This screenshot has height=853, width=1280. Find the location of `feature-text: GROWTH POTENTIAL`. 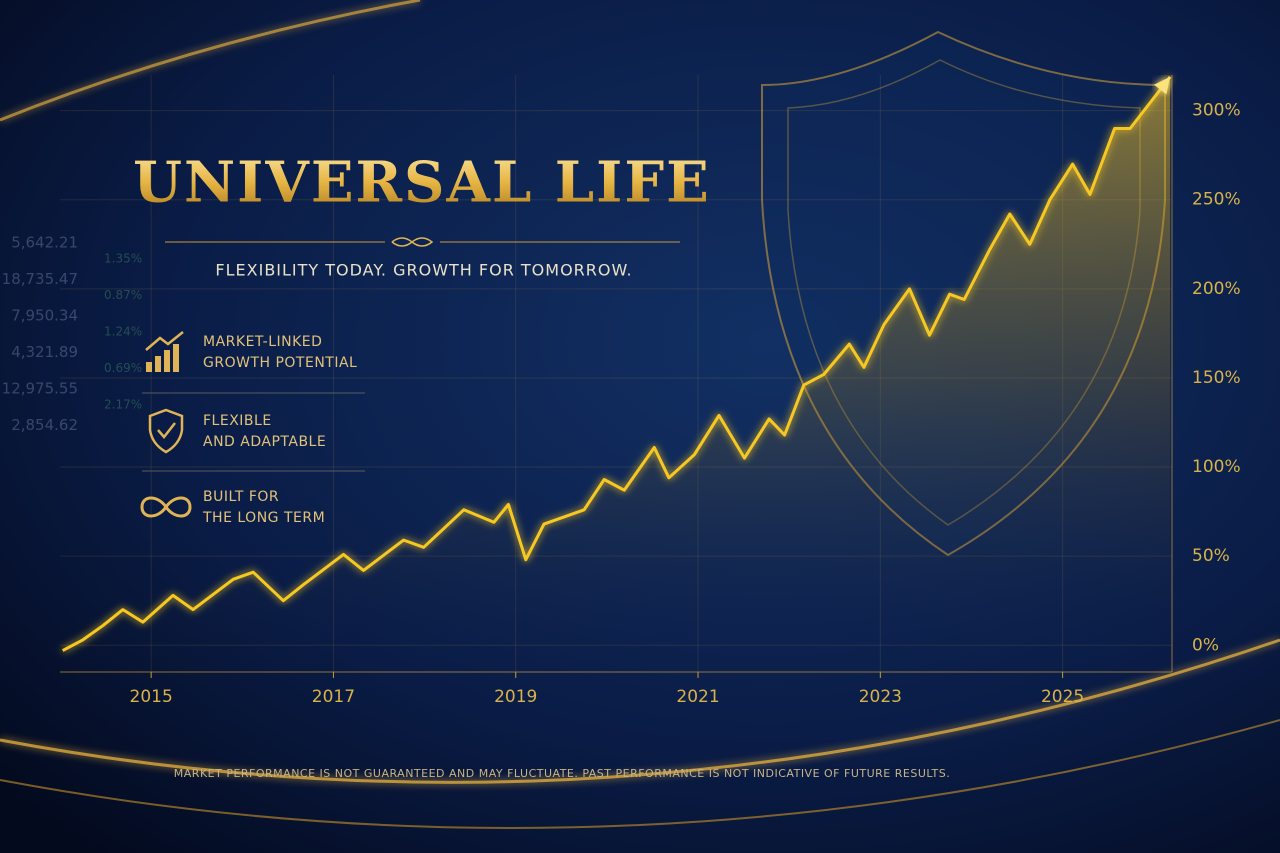

feature-text: GROWTH POTENTIAL is located at coordinates (280, 363).